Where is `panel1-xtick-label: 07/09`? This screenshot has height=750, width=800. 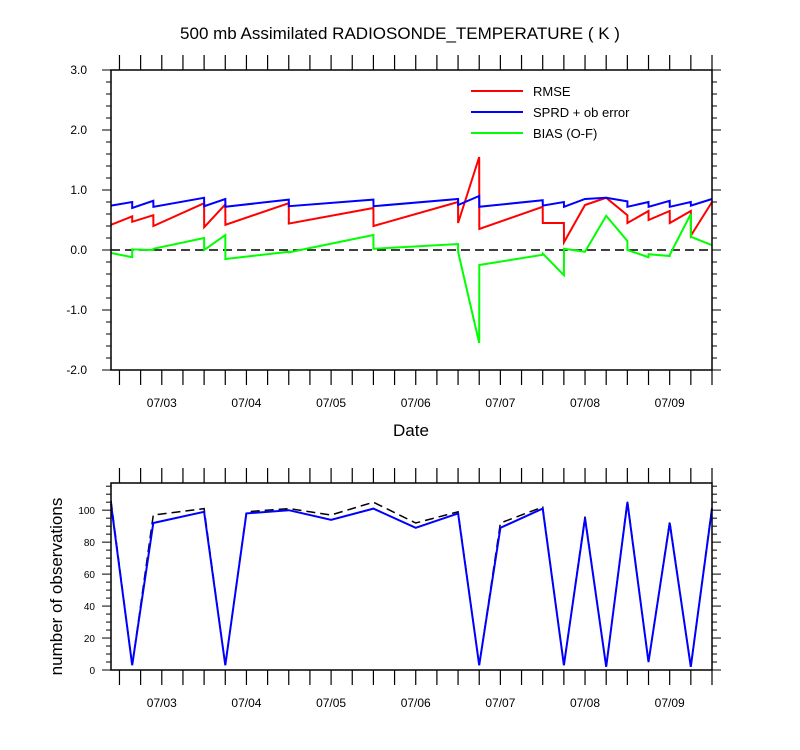
panel1-xtick-label: 07/09 is located at coordinates (670, 403).